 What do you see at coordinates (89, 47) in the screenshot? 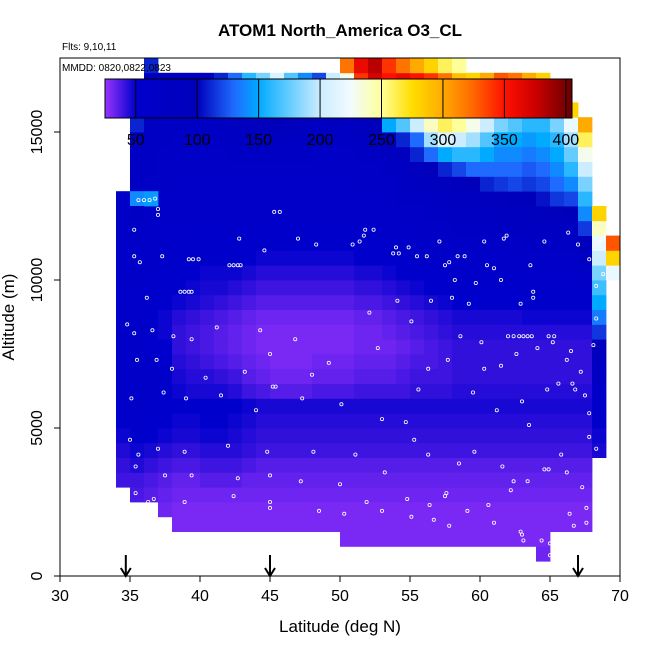
I see `flights-label: Flts: 9,10,11` at bounding box center [89, 47].